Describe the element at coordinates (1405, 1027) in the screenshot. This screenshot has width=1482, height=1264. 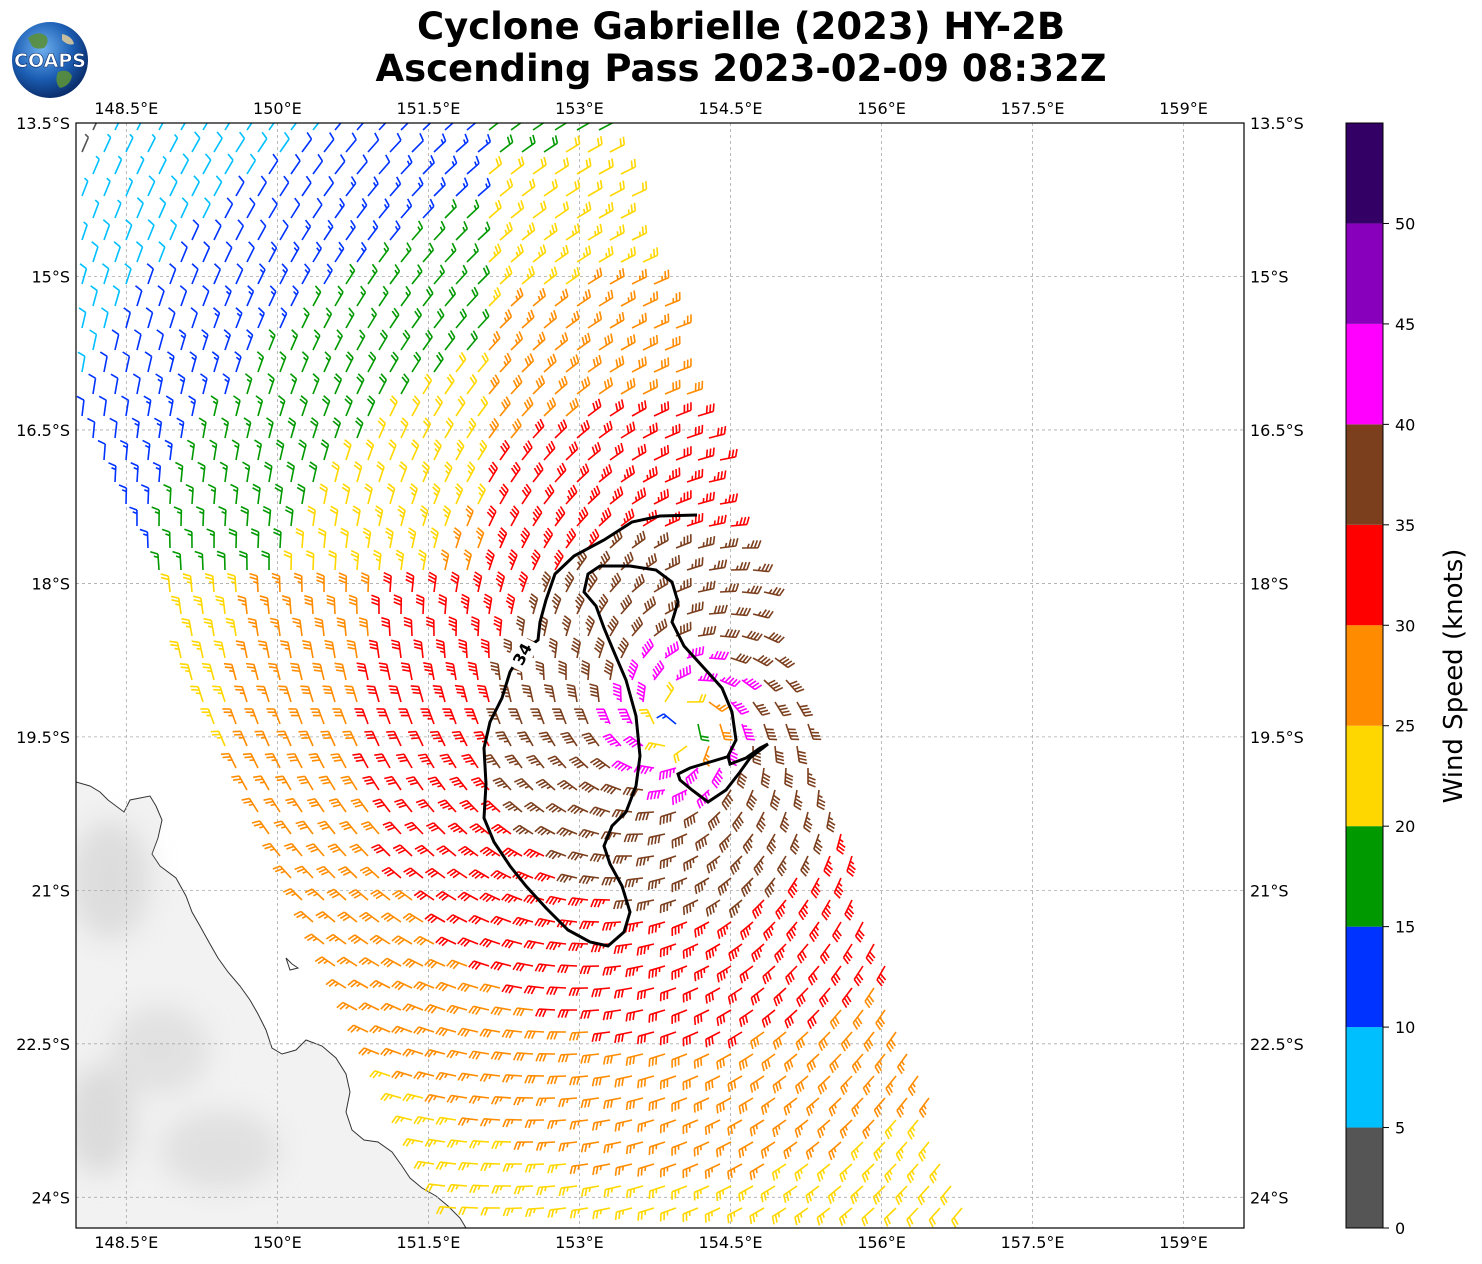
I see `colorbar-tick-label-2: 10` at that location.